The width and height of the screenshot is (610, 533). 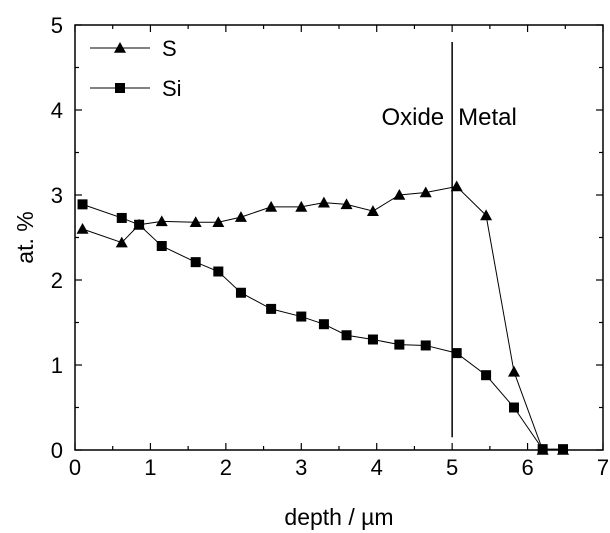 What do you see at coordinates (57, 110) in the screenshot?
I see `y-tick-label: 4` at bounding box center [57, 110].